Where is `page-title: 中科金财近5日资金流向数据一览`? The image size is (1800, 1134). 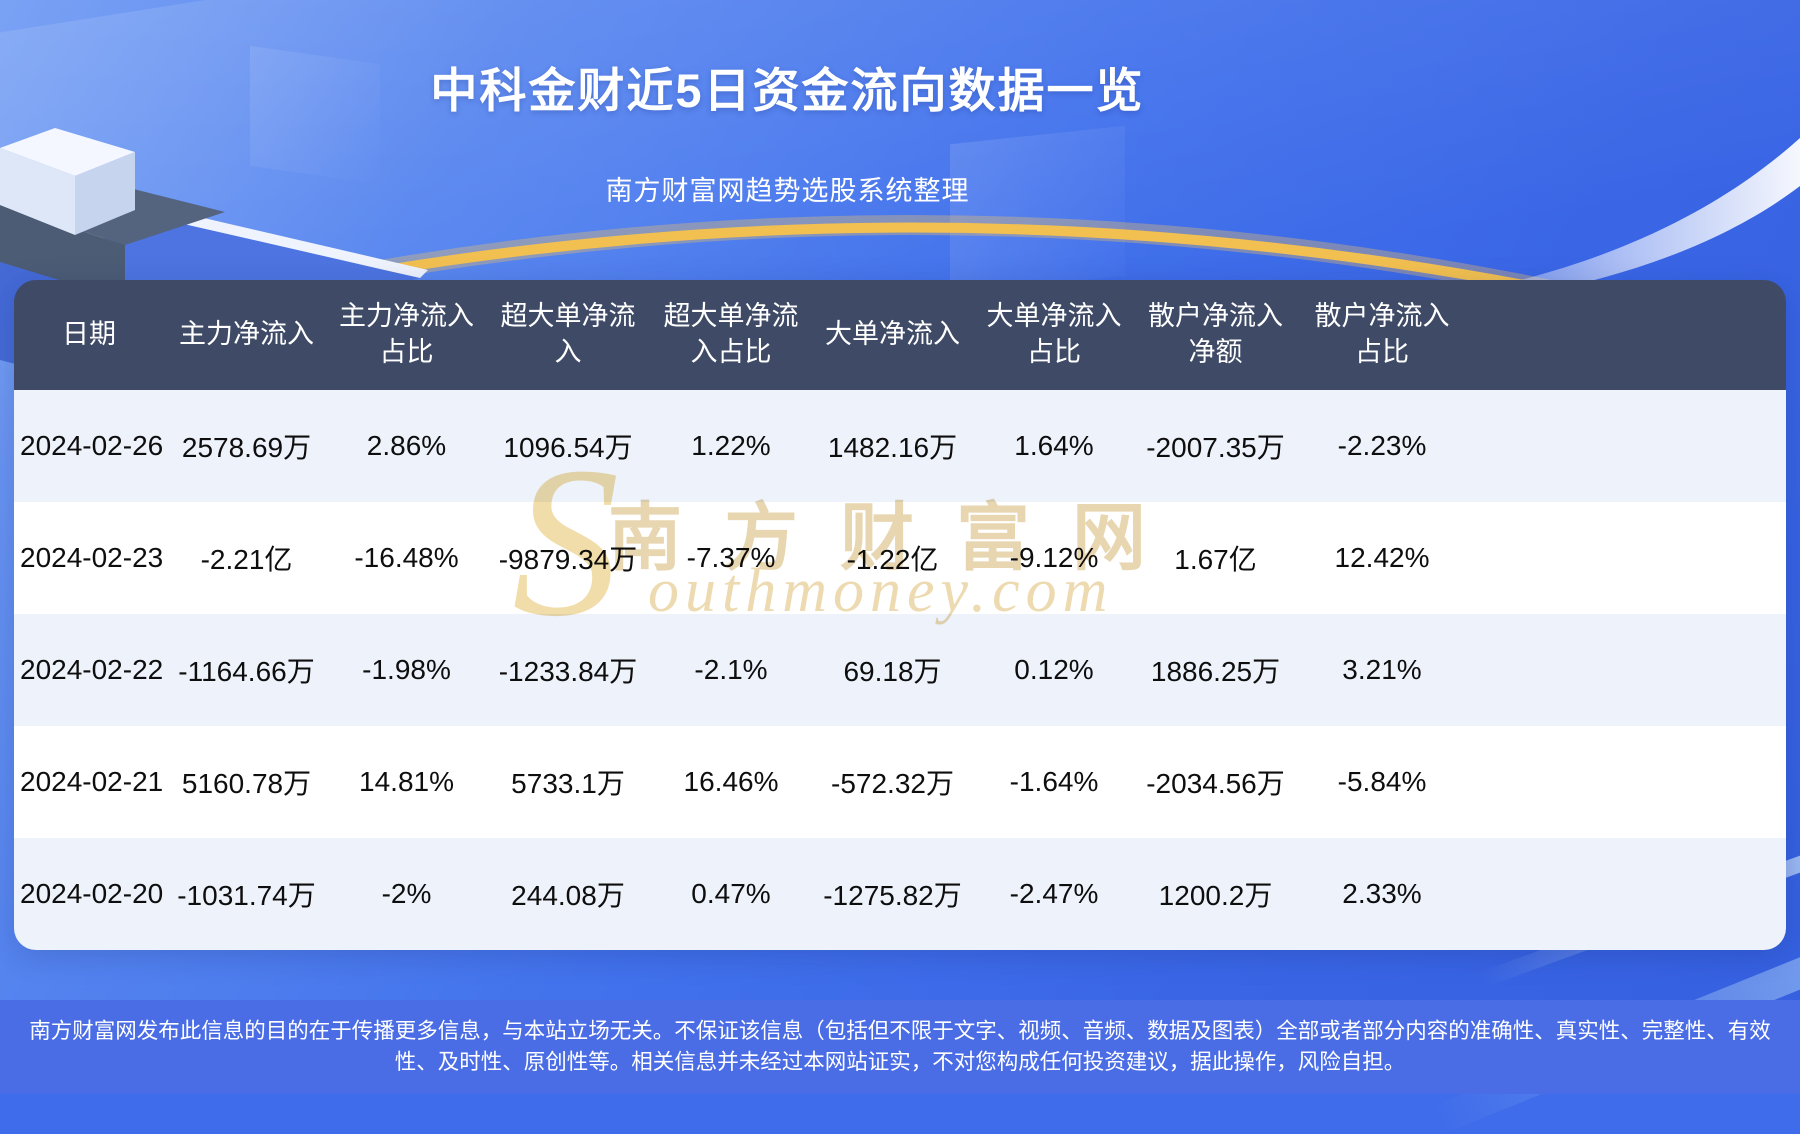
page-title: 中科金财近5日资金流向数据一览 is located at coordinates (787, 90).